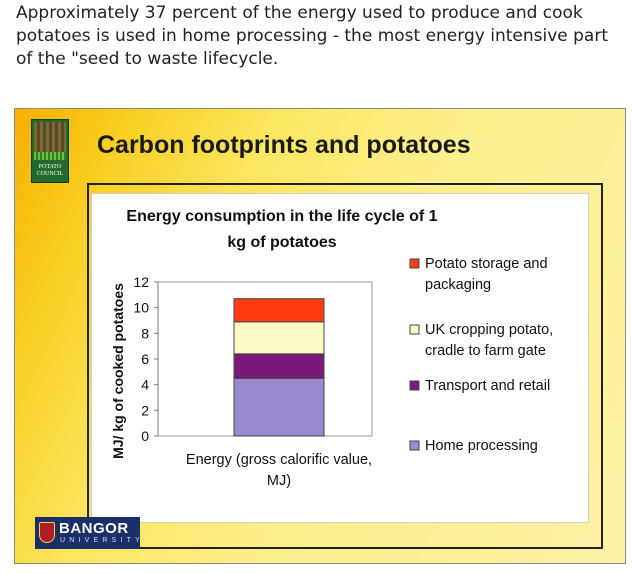 The image size is (632, 574). What do you see at coordinates (141, 282) in the screenshot?
I see `y-tick-label: 12` at bounding box center [141, 282].